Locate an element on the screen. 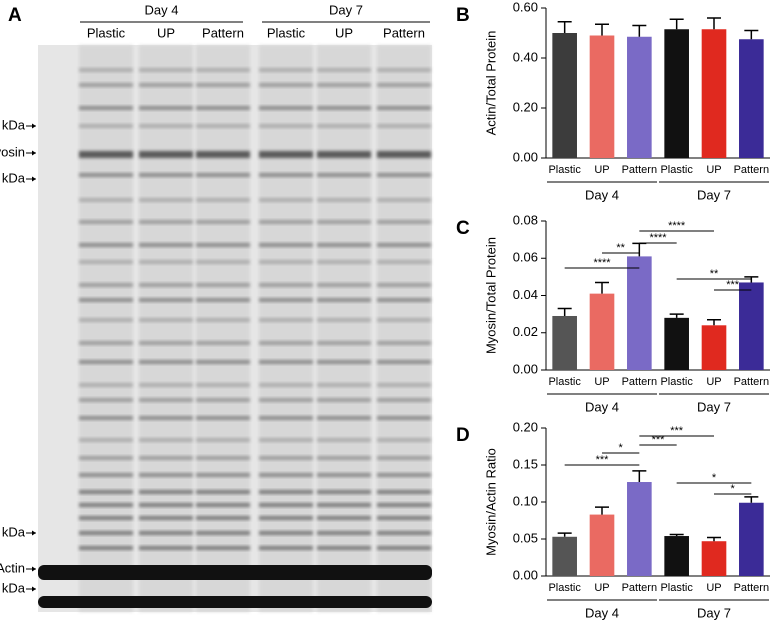  y-axis-title: Myosin/Actin Ratio is located at coordinates (490, 502).